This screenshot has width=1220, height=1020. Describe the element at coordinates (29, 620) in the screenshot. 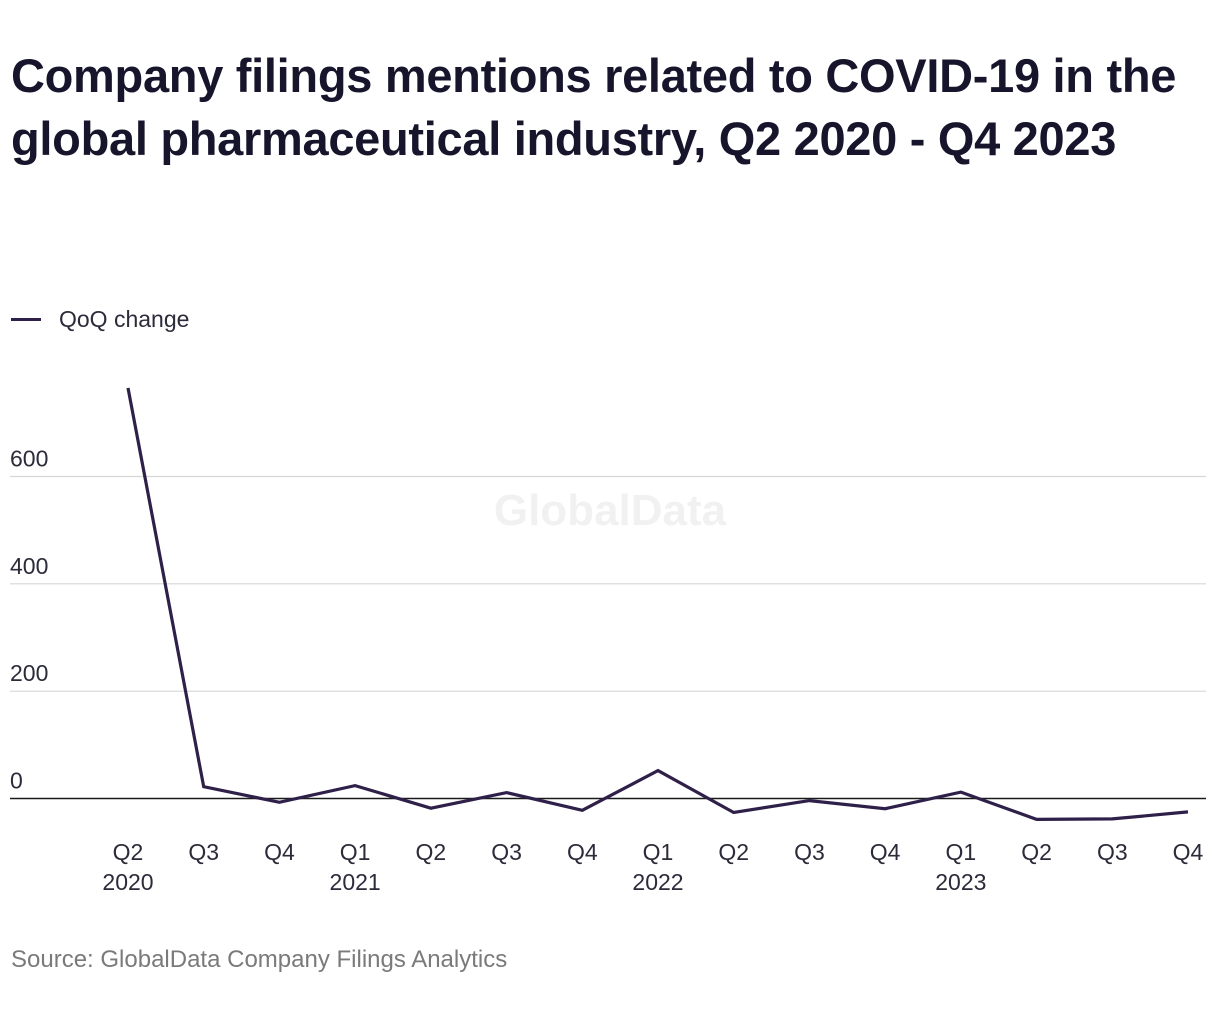

I see `y-axis-ticks: 0 200 400 600` at that location.